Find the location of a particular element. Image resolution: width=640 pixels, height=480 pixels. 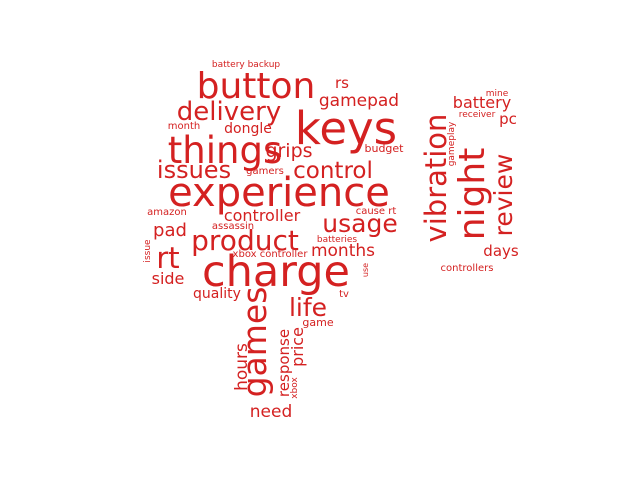

word-gamers: gamers is located at coordinates (265, 171).